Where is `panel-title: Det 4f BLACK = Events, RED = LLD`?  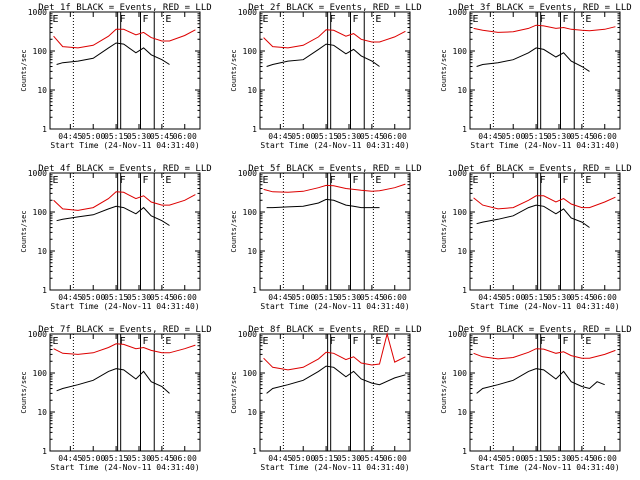
panel-title: Det 4f BLACK = Events, RED = LLD is located at coordinates (124, 169).